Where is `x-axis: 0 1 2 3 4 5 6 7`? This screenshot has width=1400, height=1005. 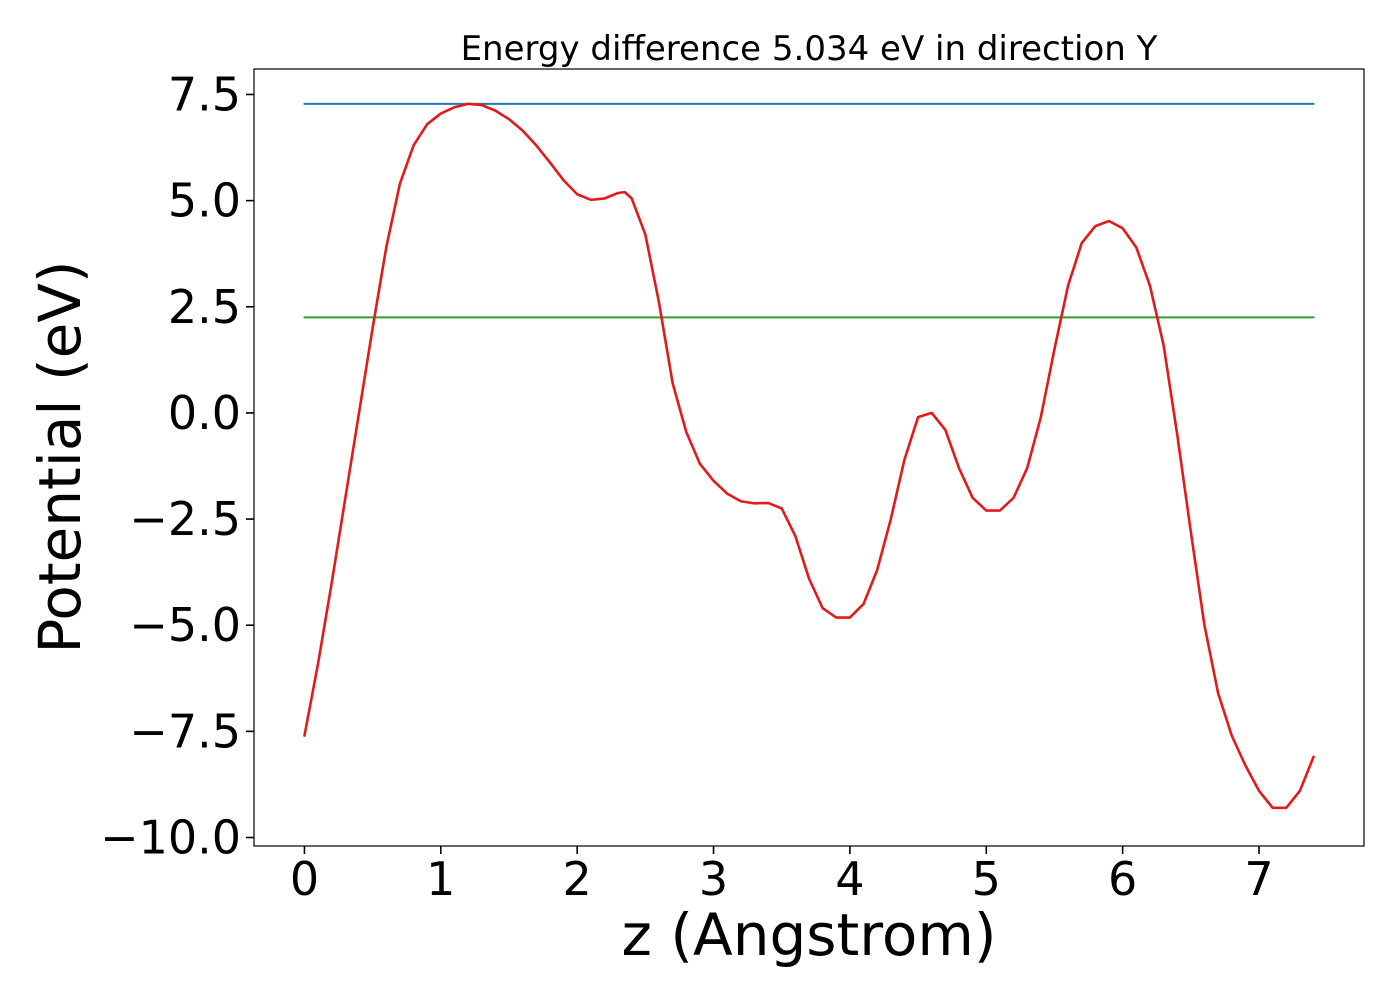
x-axis: 0 1 2 3 4 5 6 7 is located at coordinates (782, 876).